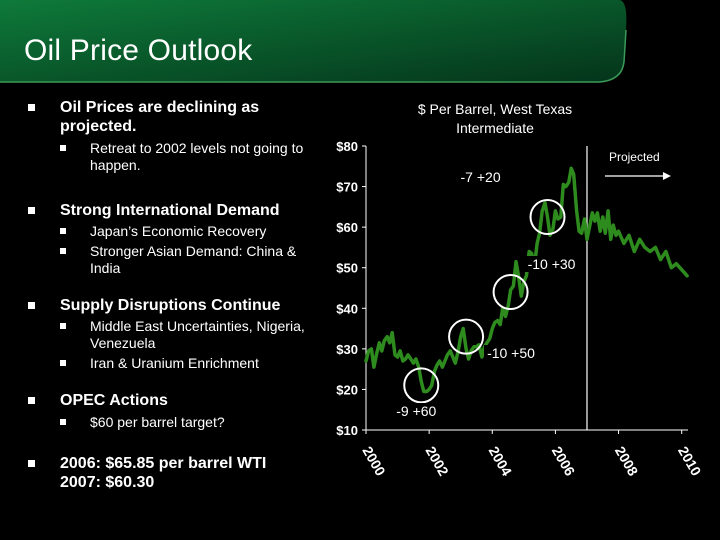 The width and height of the screenshot is (720, 540). Describe the element at coordinates (347, 268) in the screenshot. I see `y-tick-label: $50` at that location.